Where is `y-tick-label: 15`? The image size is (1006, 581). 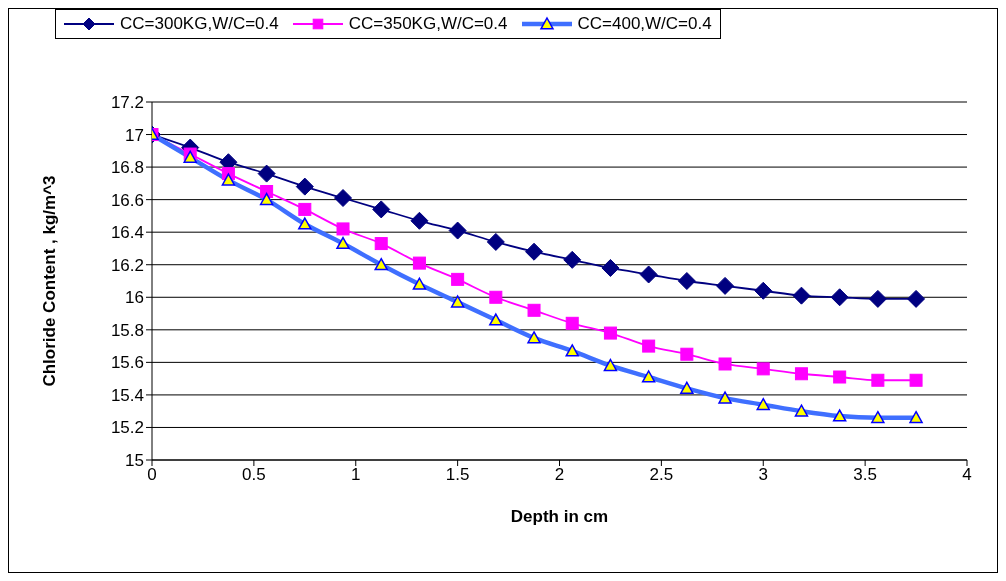 y-tick-label: 15 is located at coordinates (134, 461).